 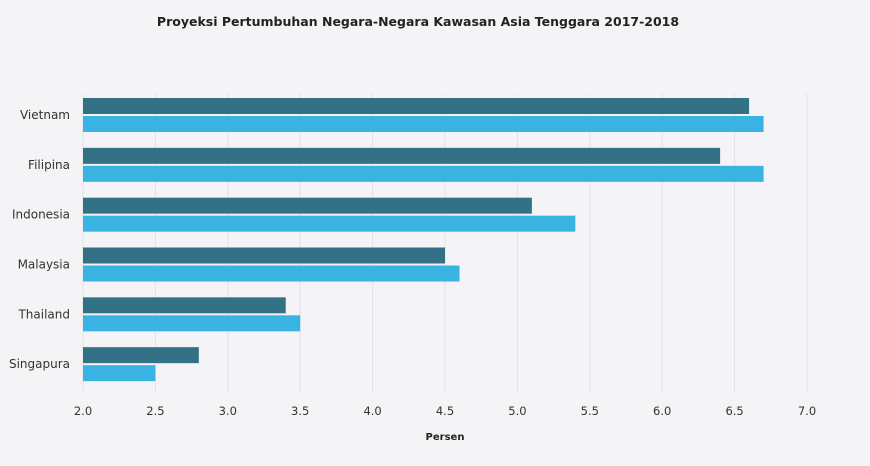 I want to click on x-tick-4-0: 4.0, so click(x=372, y=411).